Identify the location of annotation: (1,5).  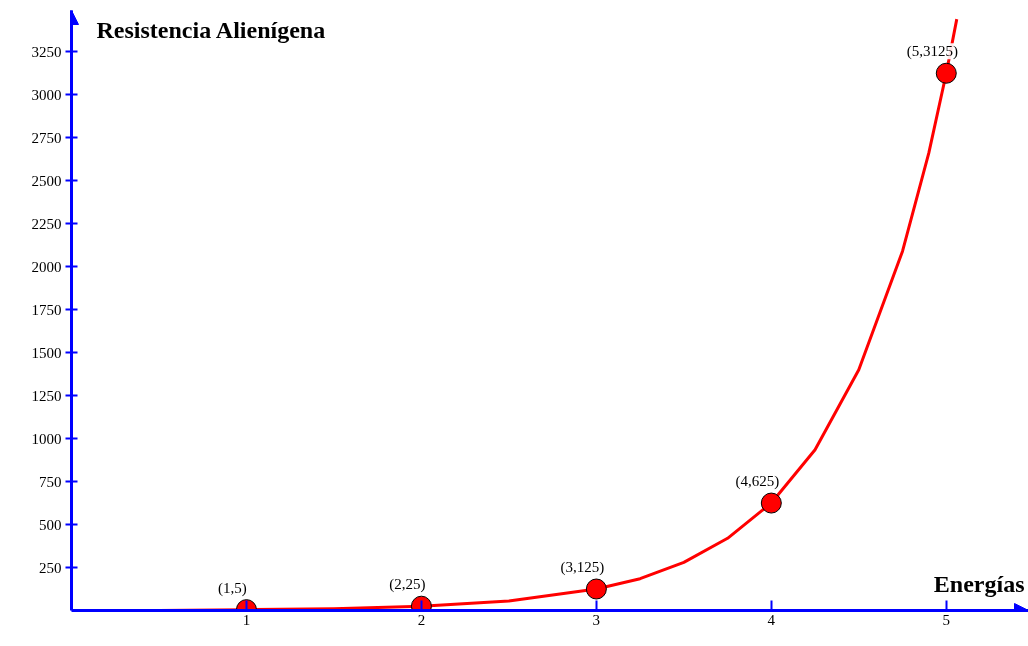
(232, 588).